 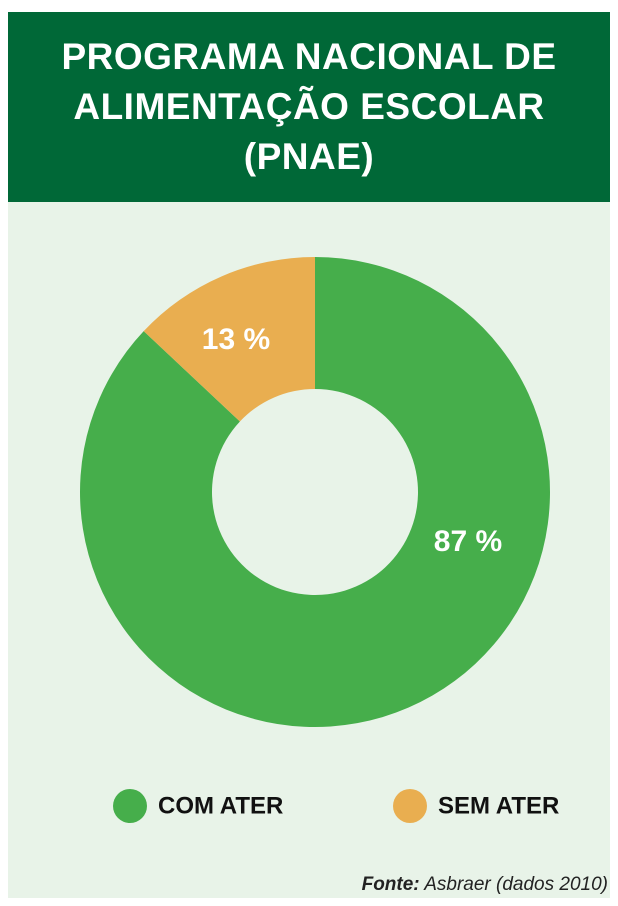 I want to click on source: Fonte: Asbraer (dados 2010), so click(x=485, y=885).